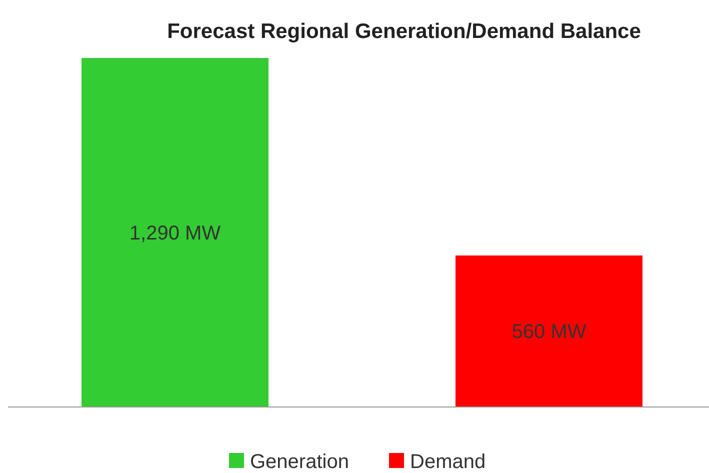 This screenshot has height=473, width=709. What do you see at coordinates (175, 233) in the screenshot?
I see `data-label: 1,290 MW` at bounding box center [175, 233].